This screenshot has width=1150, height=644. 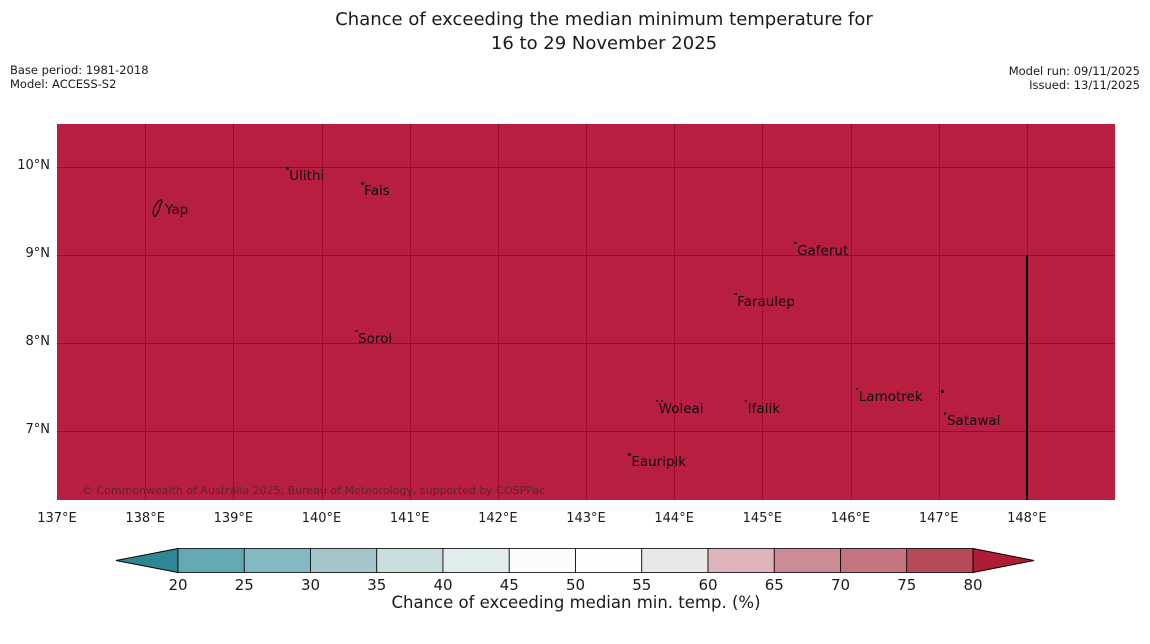 I want to click on place-name: Lamotrek, so click(x=890, y=396).